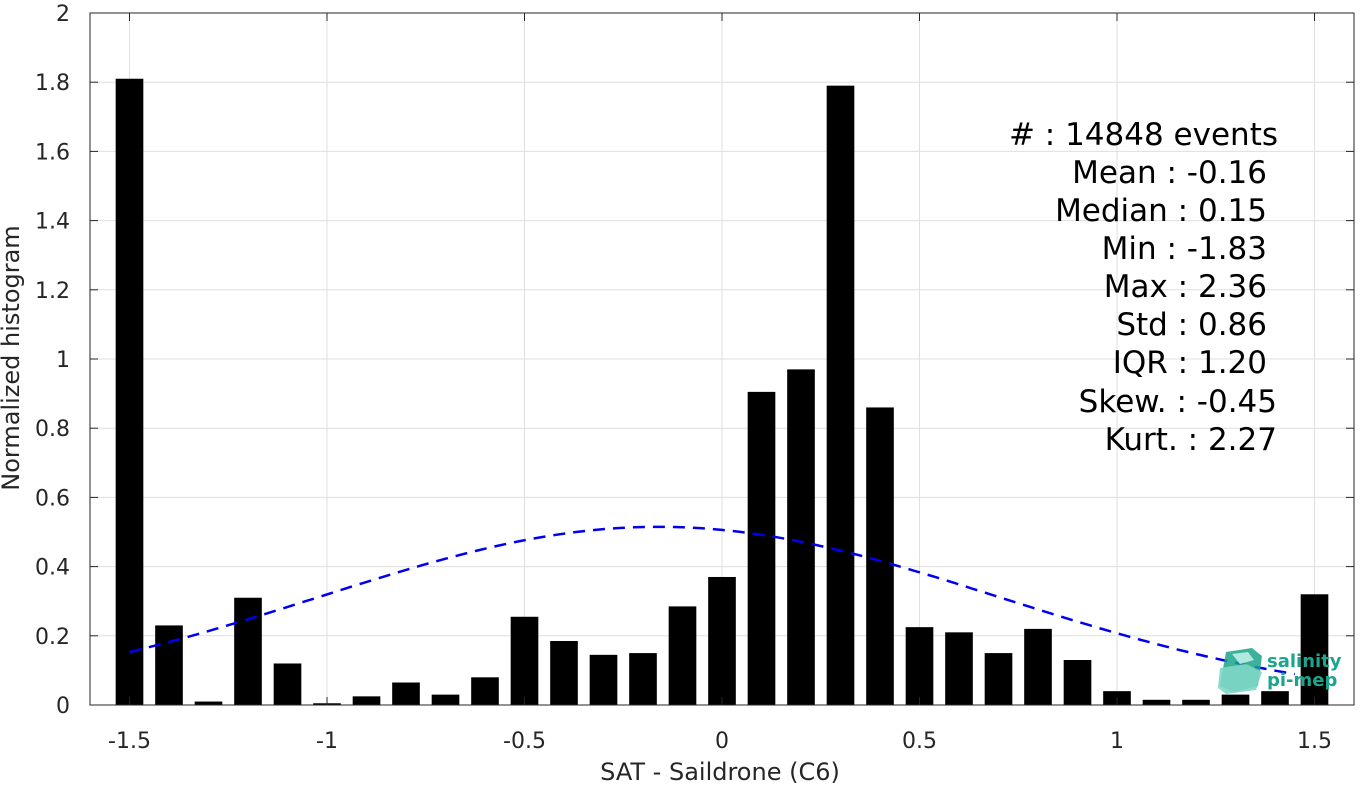 This screenshot has width=1367, height=785. Describe the element at coordinates (1302, 680) in the screenshot. I see `logo-text-pimep: pi-mep` at that location.